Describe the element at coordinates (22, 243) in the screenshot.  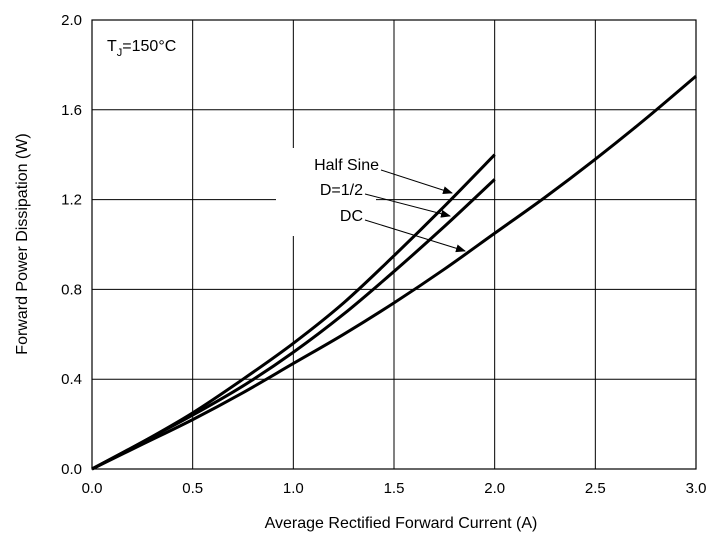
I see `y-axis-label: Forward Power Dissipation (W)` at that location.